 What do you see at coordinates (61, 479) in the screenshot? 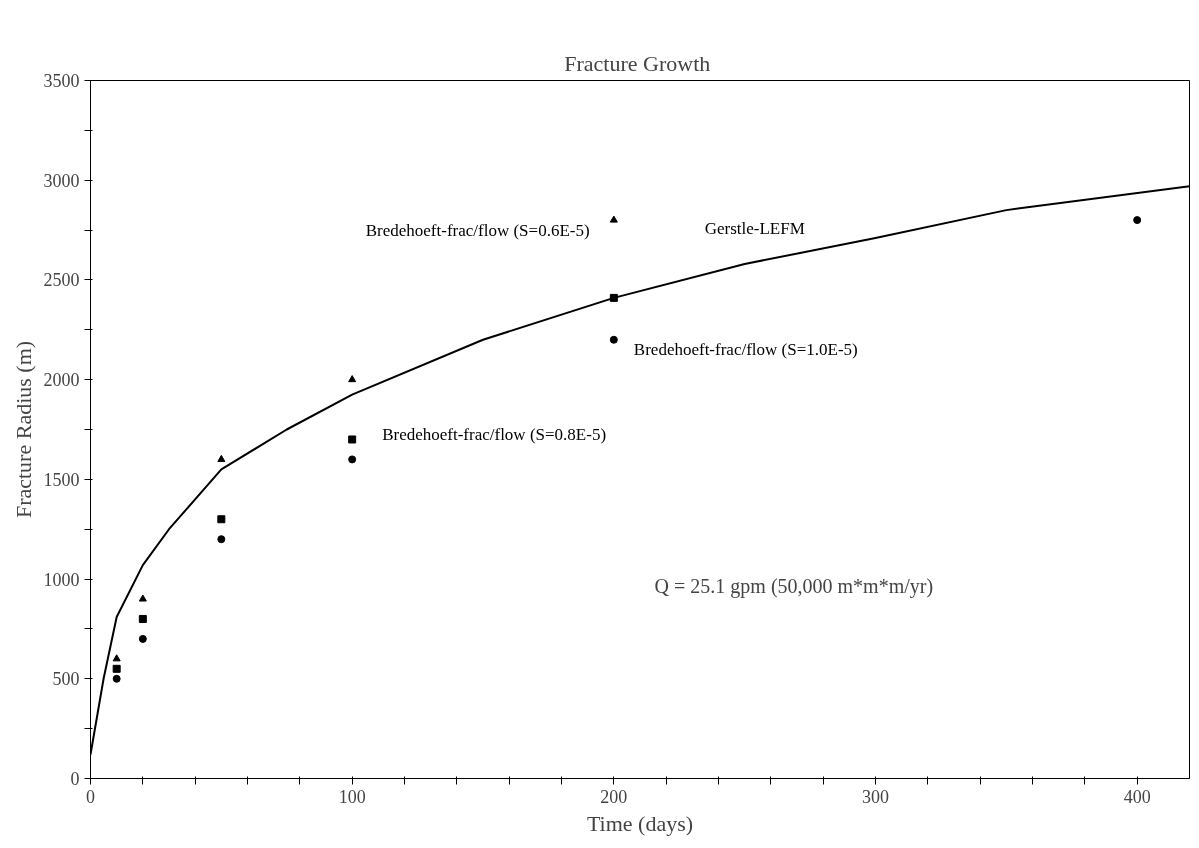
I see `y-tick-label: 1500` at bounding box center [61, 479].